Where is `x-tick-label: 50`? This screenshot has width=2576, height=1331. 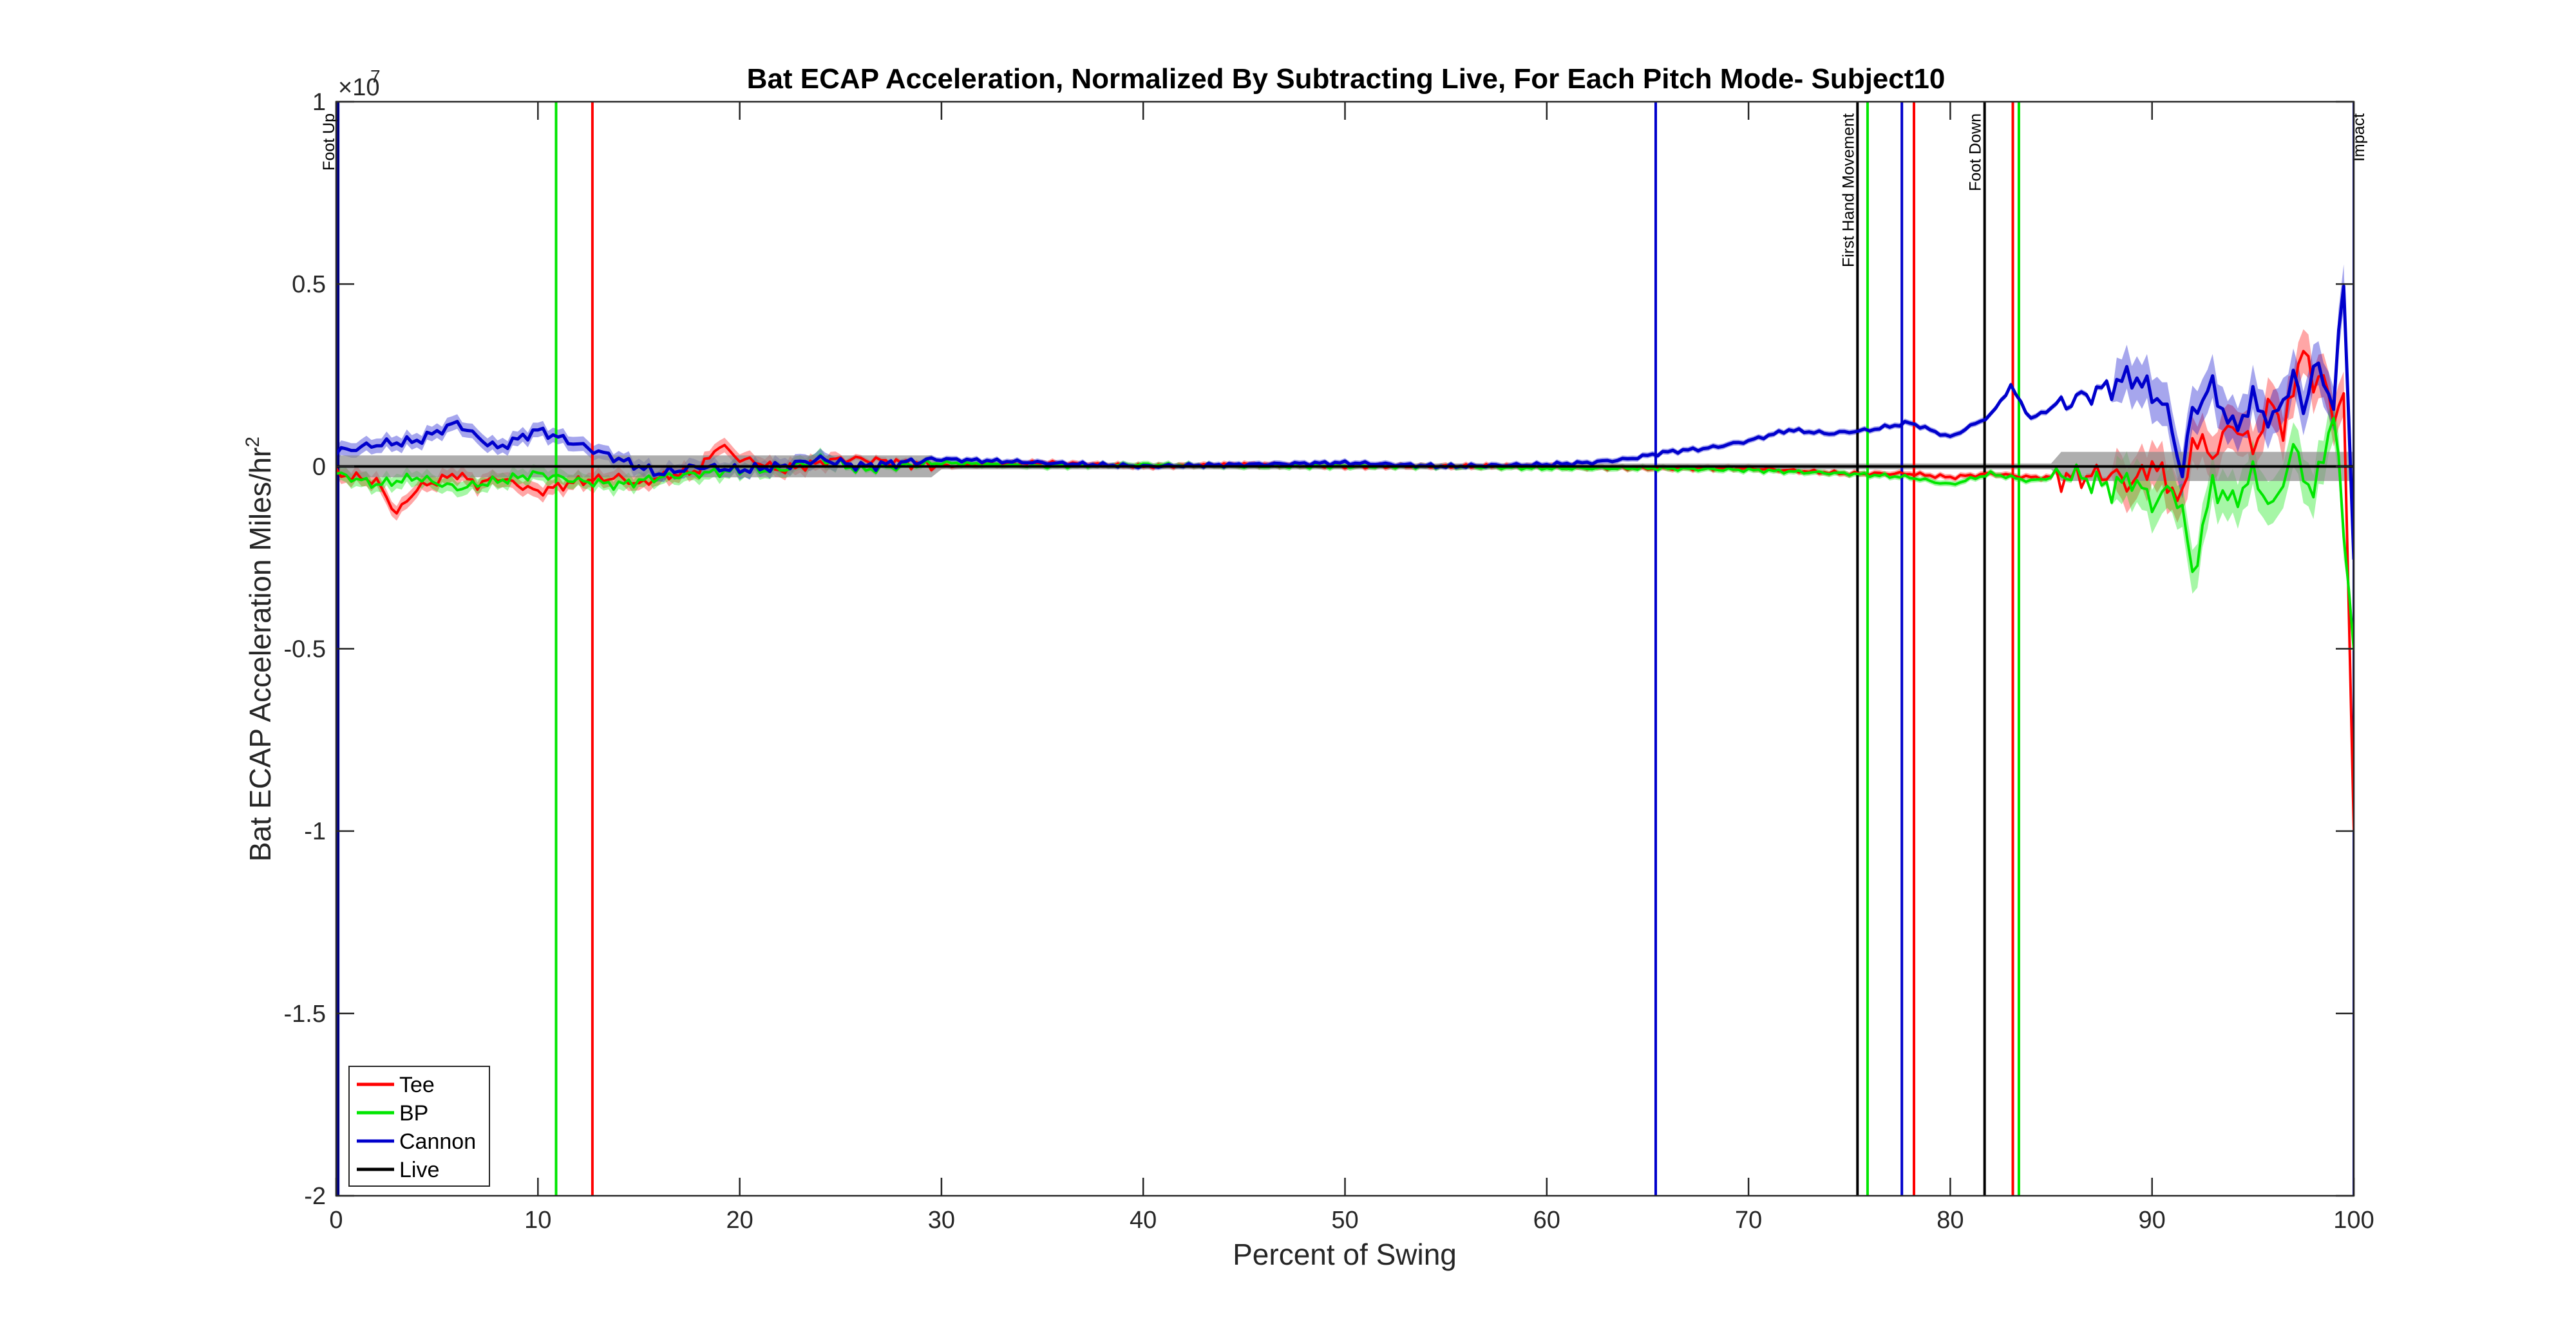
x-tick-label: 50 is located at coordinates (1345, 1220).